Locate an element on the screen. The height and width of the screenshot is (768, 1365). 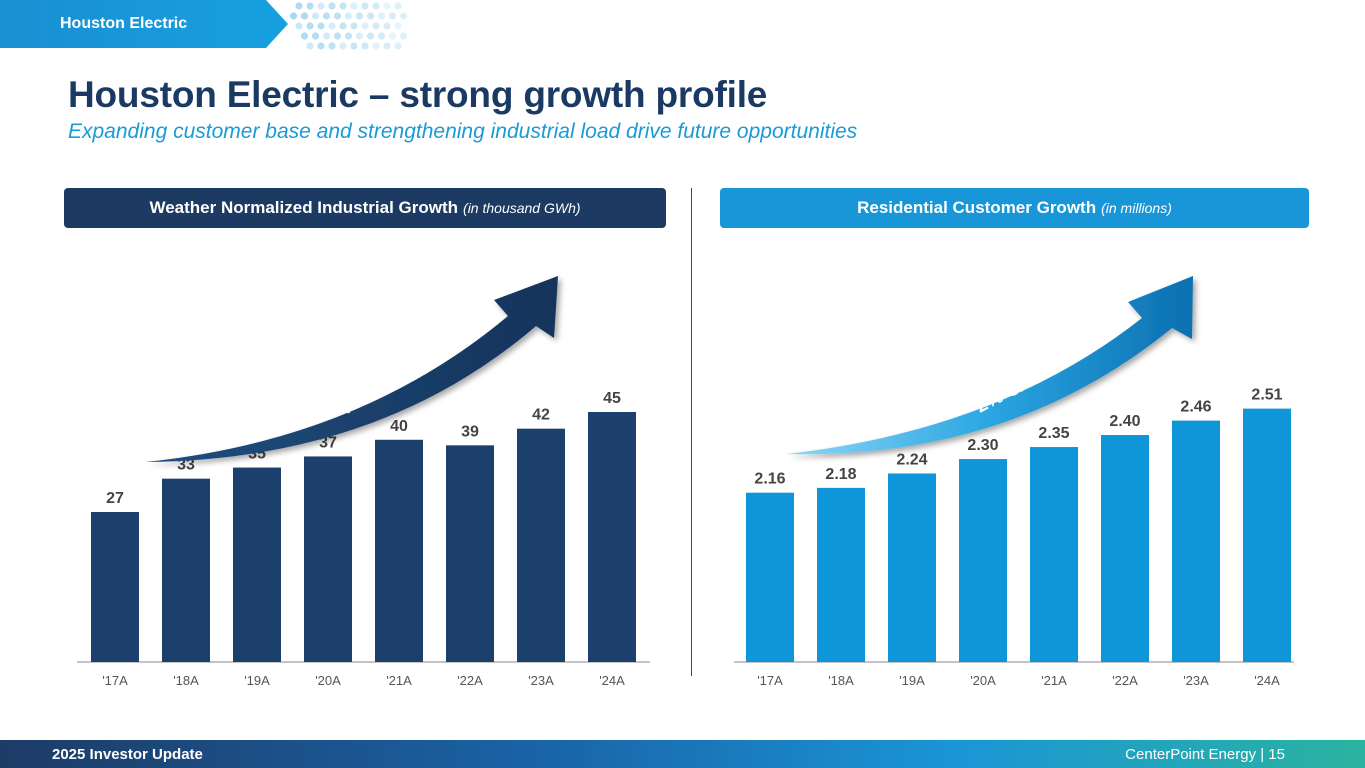
panel-divider is located at coordinates (691, 432).